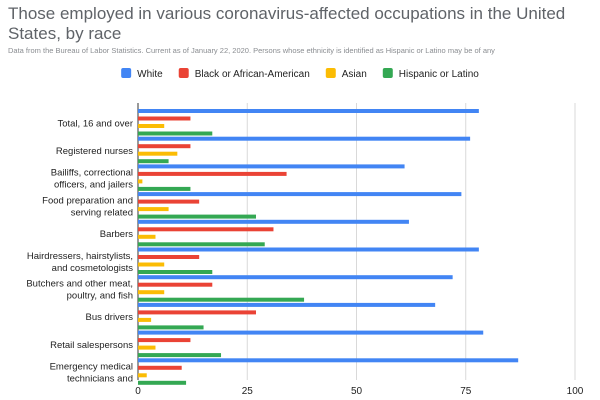 The height and width of the screenshot is (400, 600). Describe the element at coordinates (92, 173) in the screenshot. I see `category-label: Bailiffs, correctional` at that location.